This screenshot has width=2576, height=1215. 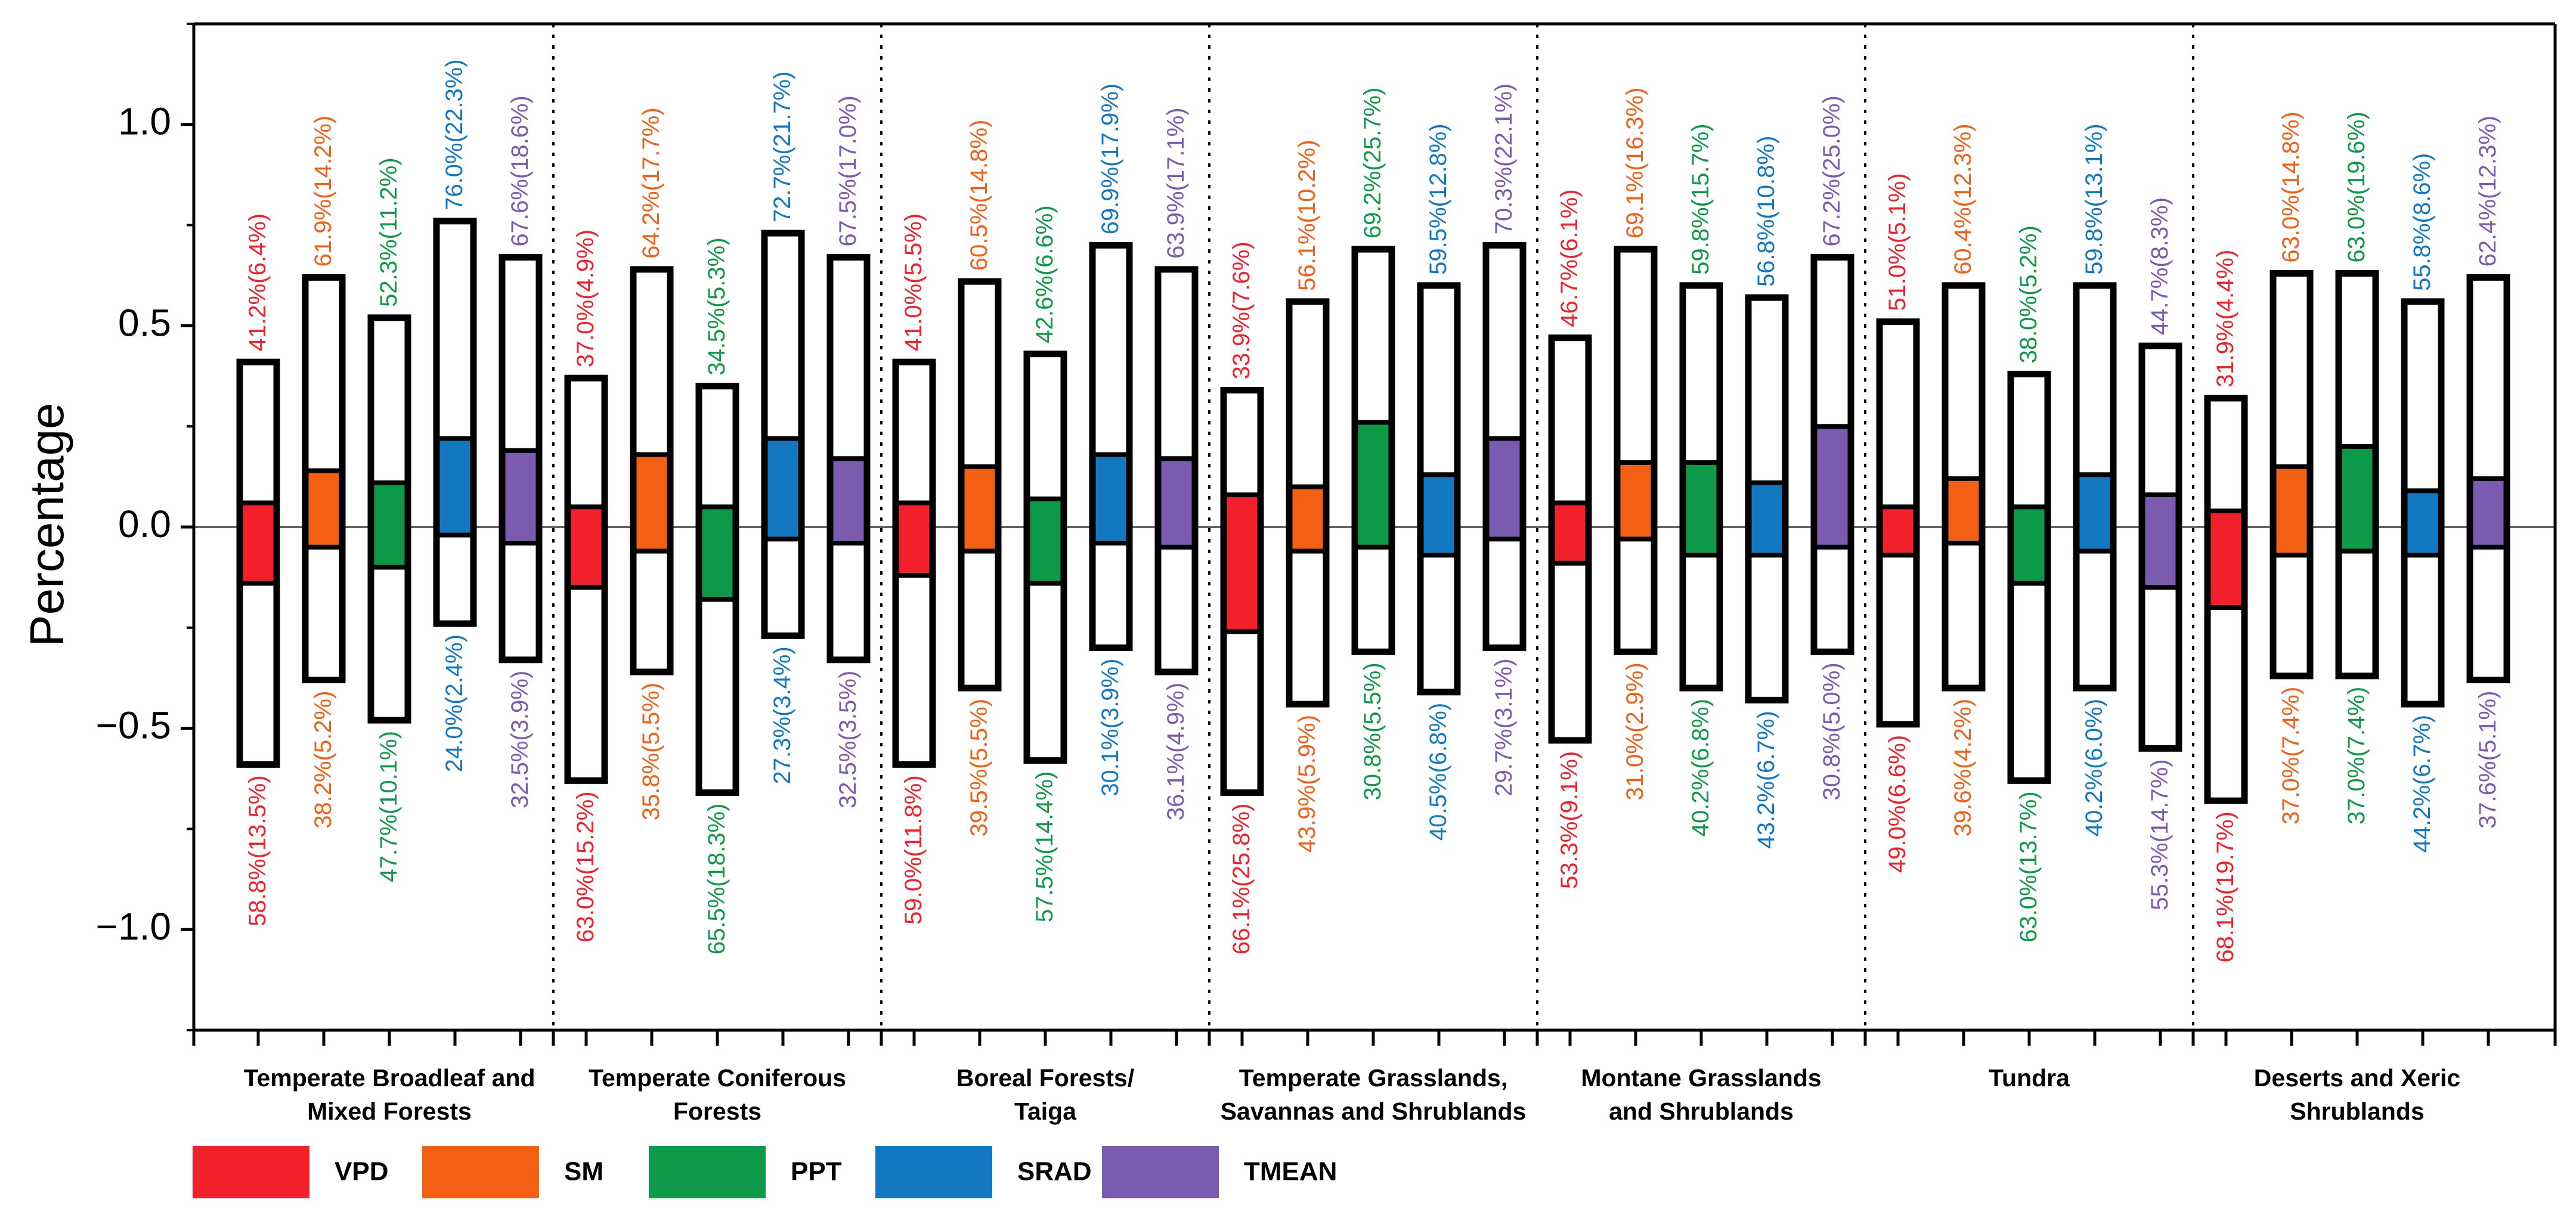 I want to click on box-lower-label: 55.3%(14.7%), so click(x=2160, y=834).